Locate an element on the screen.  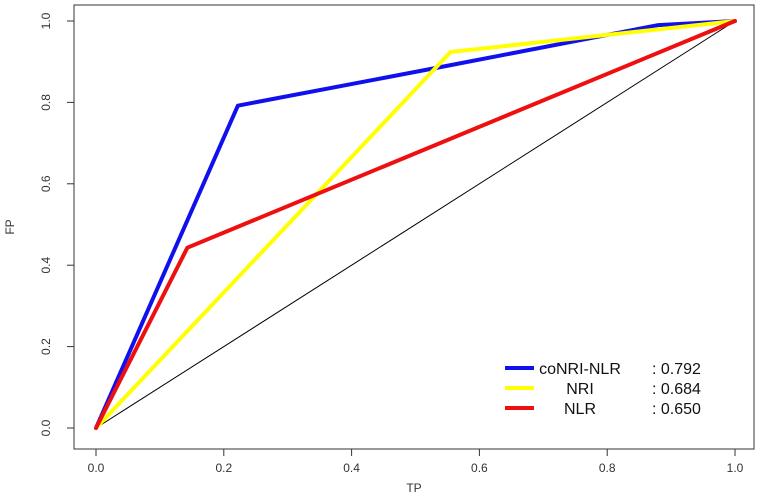
y-tick-label: 0.0 is located at coordinates (46, 427).